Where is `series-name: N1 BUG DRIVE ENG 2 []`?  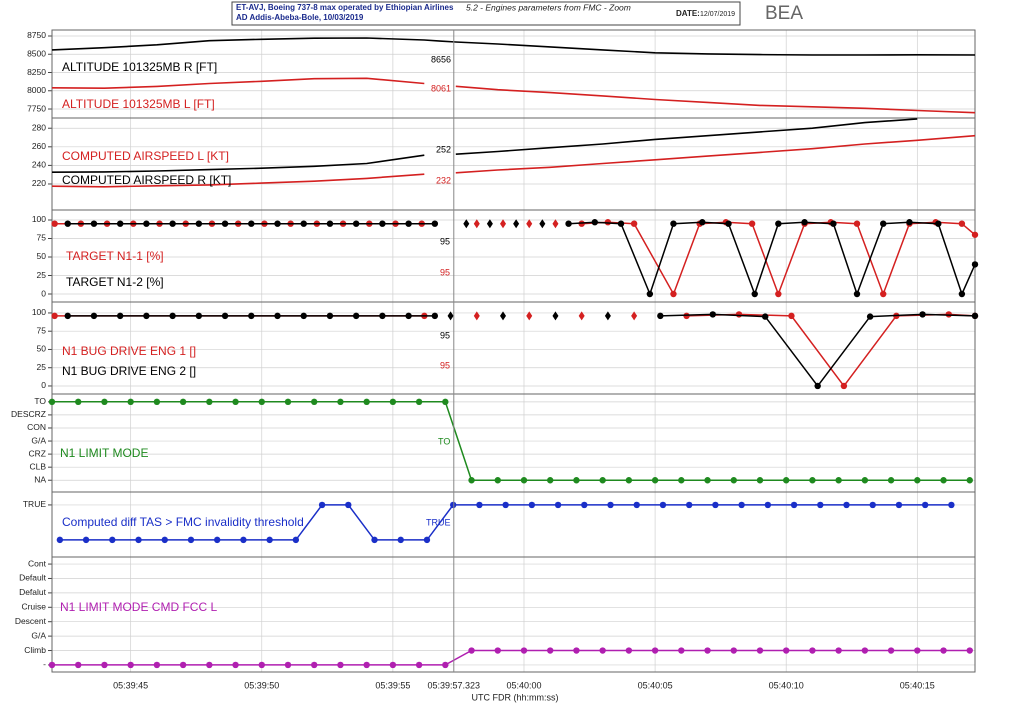 series-name: N1 BUG DRIVE ENG 2 [] is located at coordinates (129, 371).